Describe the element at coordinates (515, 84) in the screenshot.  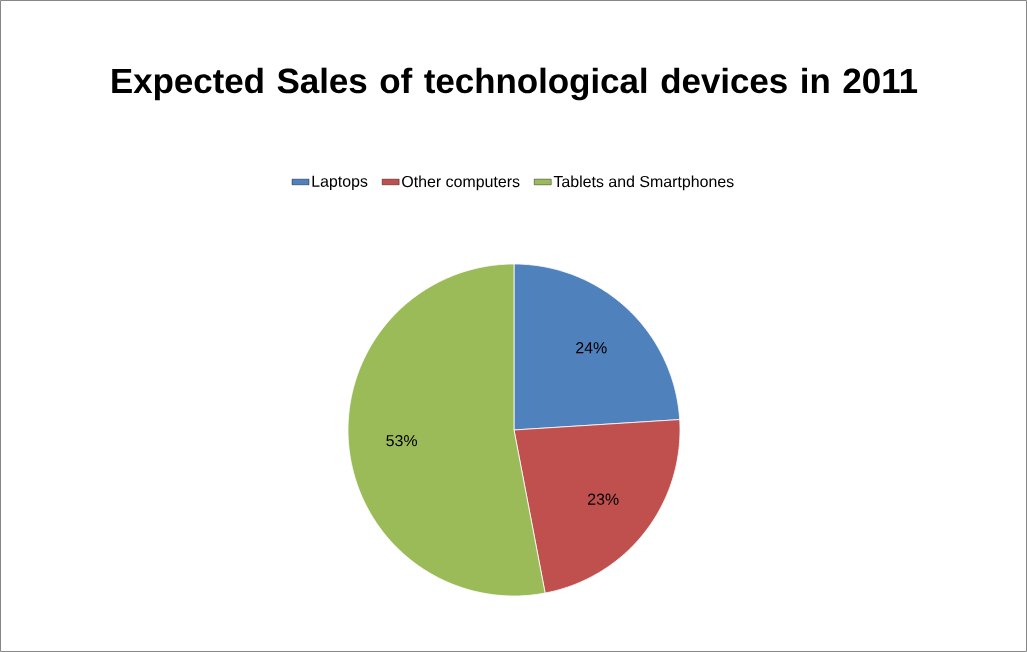
I see `chart-title: Expected Sales of technological devices in 2011` at that location.